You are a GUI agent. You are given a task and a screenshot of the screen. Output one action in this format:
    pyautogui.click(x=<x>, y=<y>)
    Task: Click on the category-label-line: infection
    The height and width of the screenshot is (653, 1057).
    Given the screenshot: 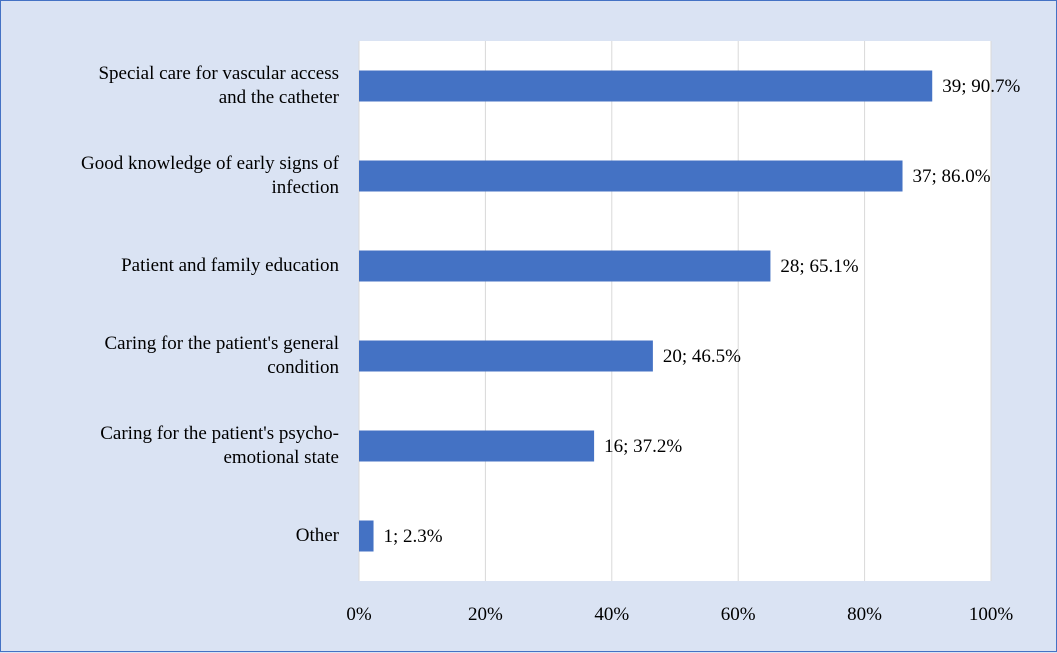 What is the action you would take?
    pyautogui.click(x=305, y=187)
    